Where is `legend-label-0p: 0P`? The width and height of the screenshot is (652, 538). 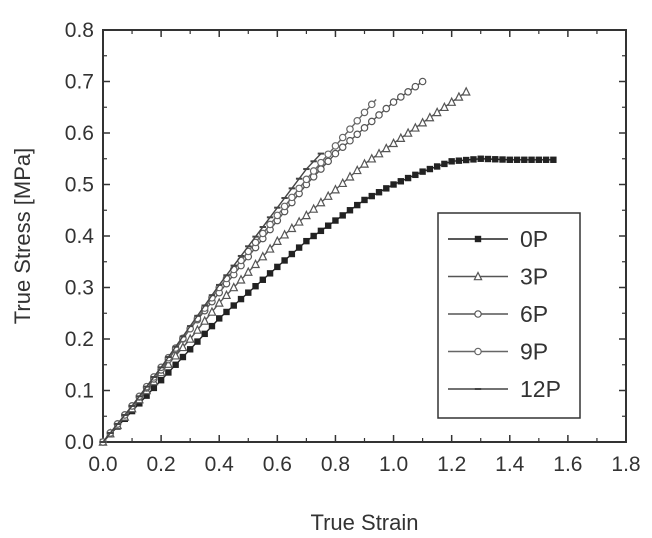
legend-label-0p: 0P is located at coordinates (534, 239).